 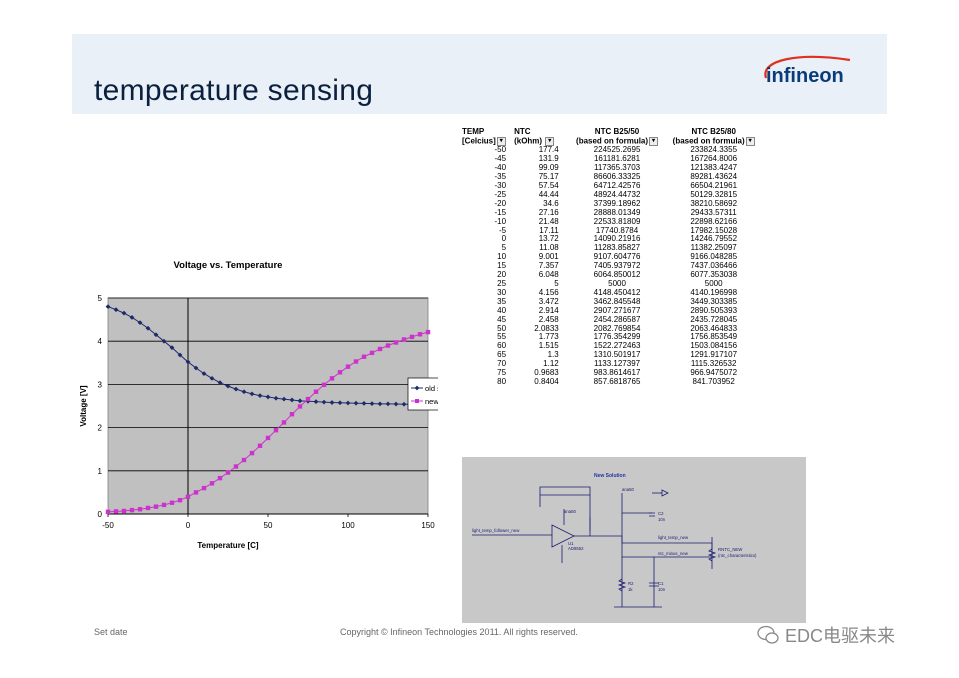 I want to click on schematic-title: New Solution, so click(x=610, y=476).